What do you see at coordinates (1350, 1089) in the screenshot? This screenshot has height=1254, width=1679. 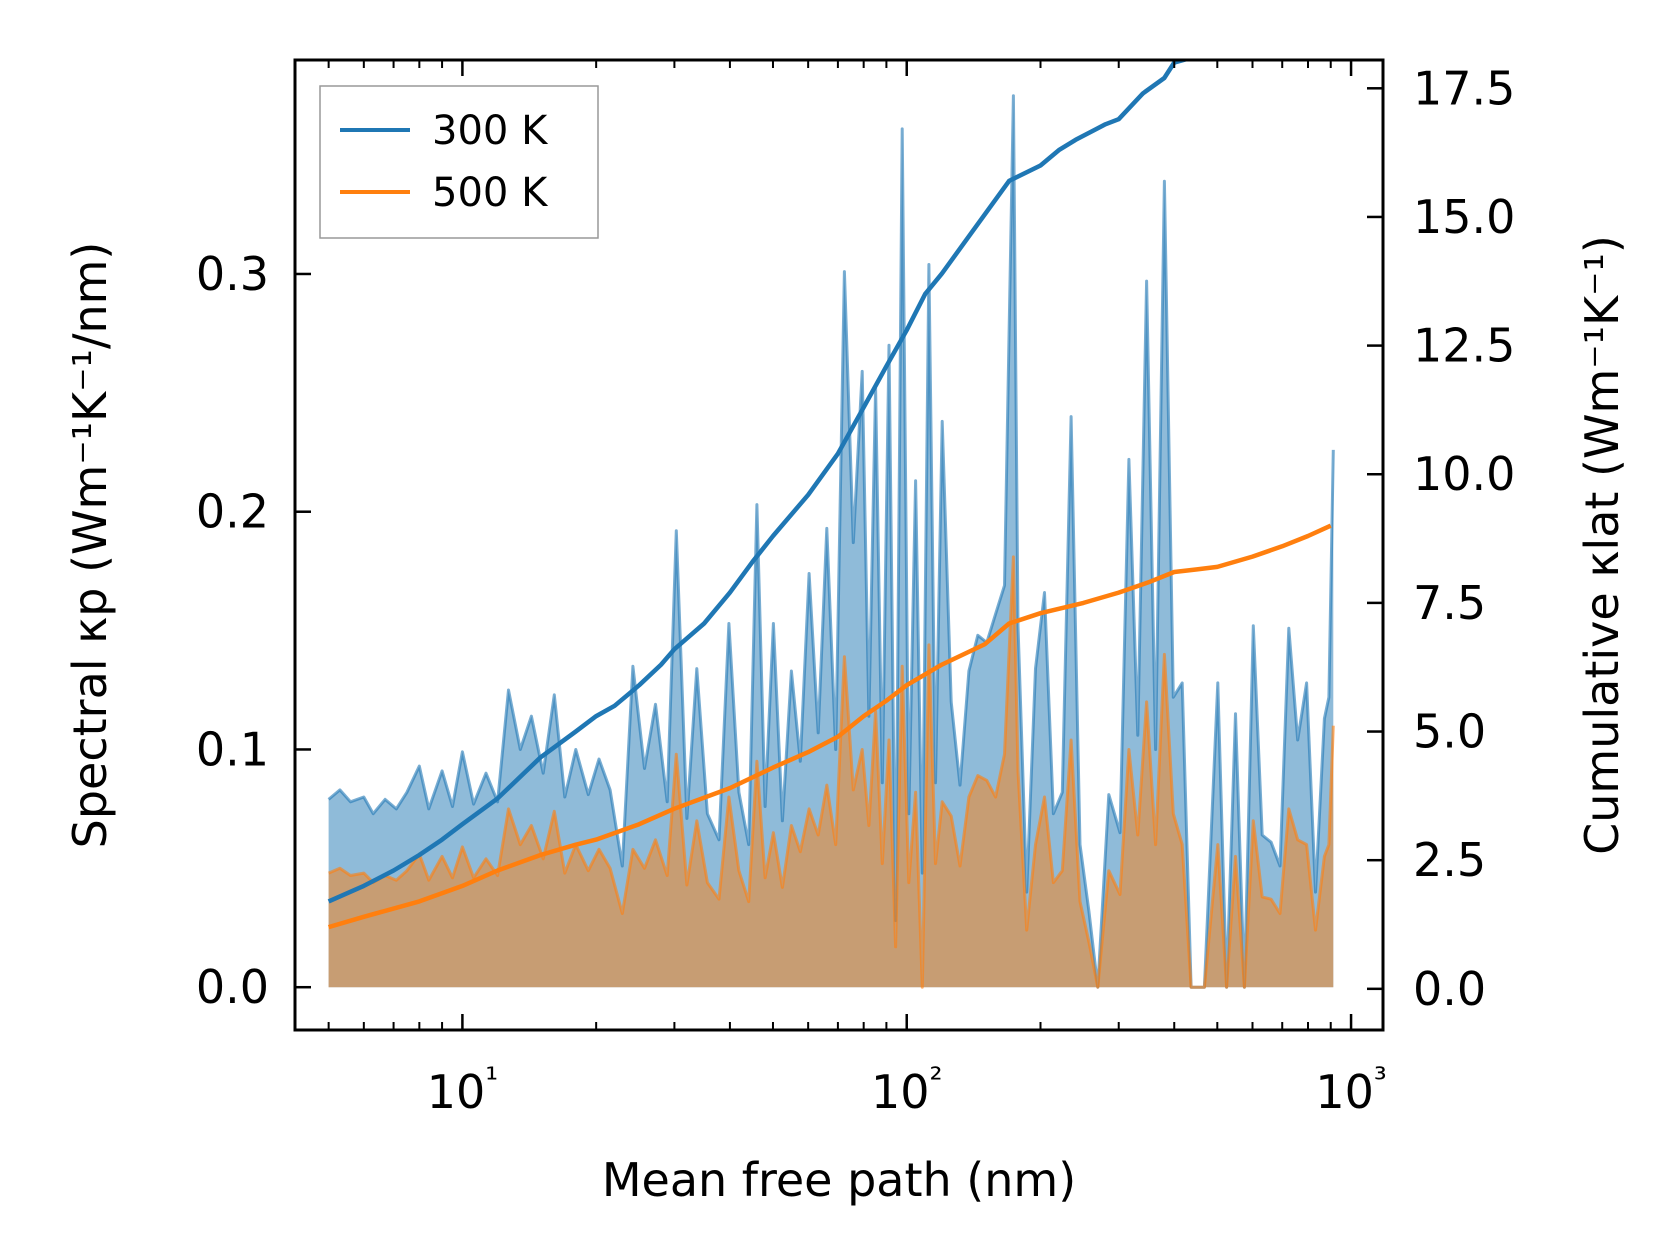 I see `x-tick-label: 10³` at bounding box center [1350, 1089].